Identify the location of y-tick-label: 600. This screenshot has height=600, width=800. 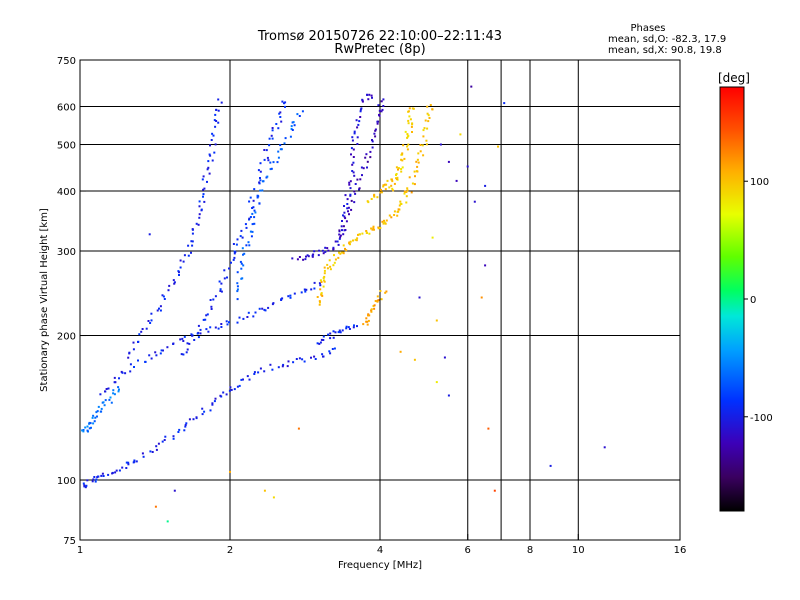
(66, 108).